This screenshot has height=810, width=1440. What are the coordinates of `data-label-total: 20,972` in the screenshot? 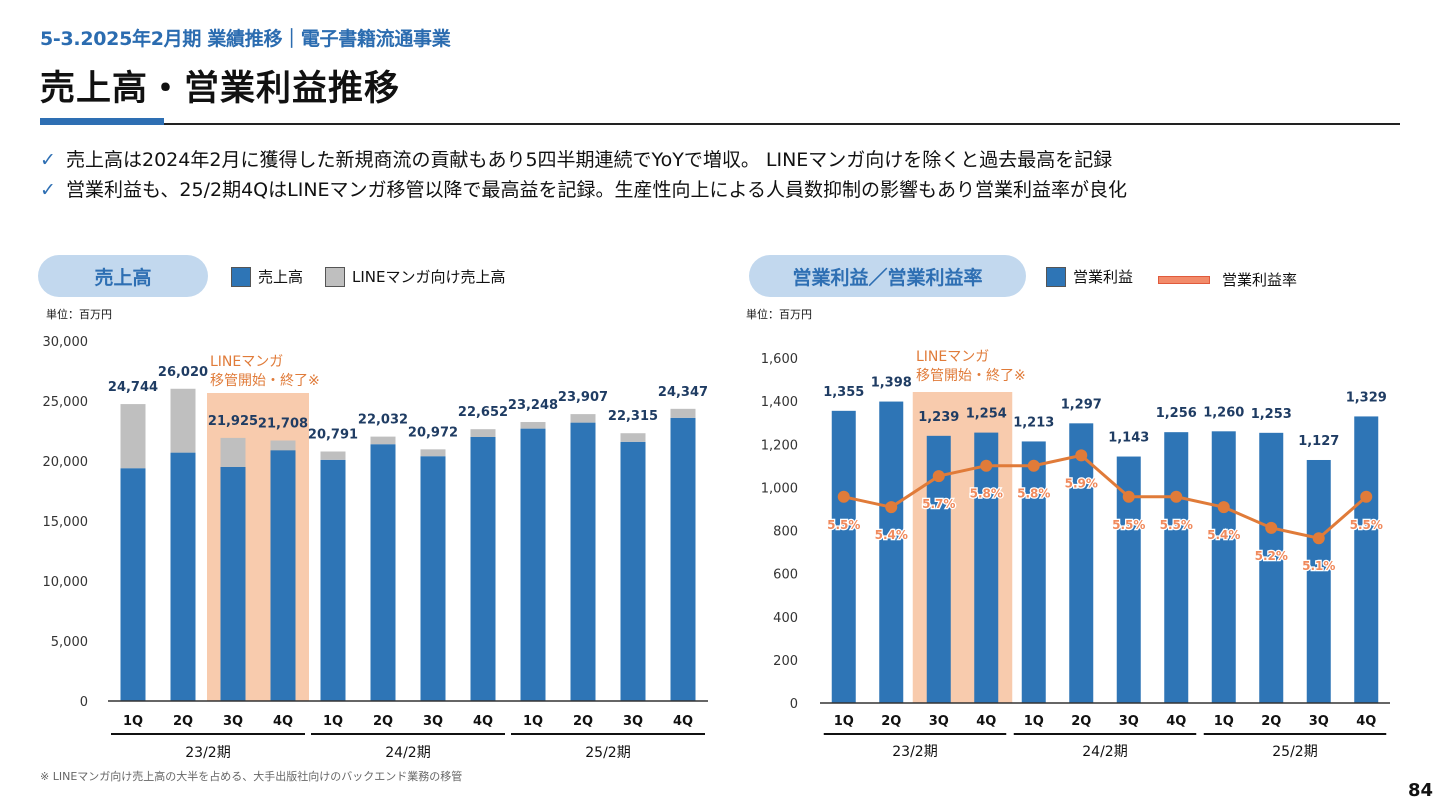 It's located at (433, 432).